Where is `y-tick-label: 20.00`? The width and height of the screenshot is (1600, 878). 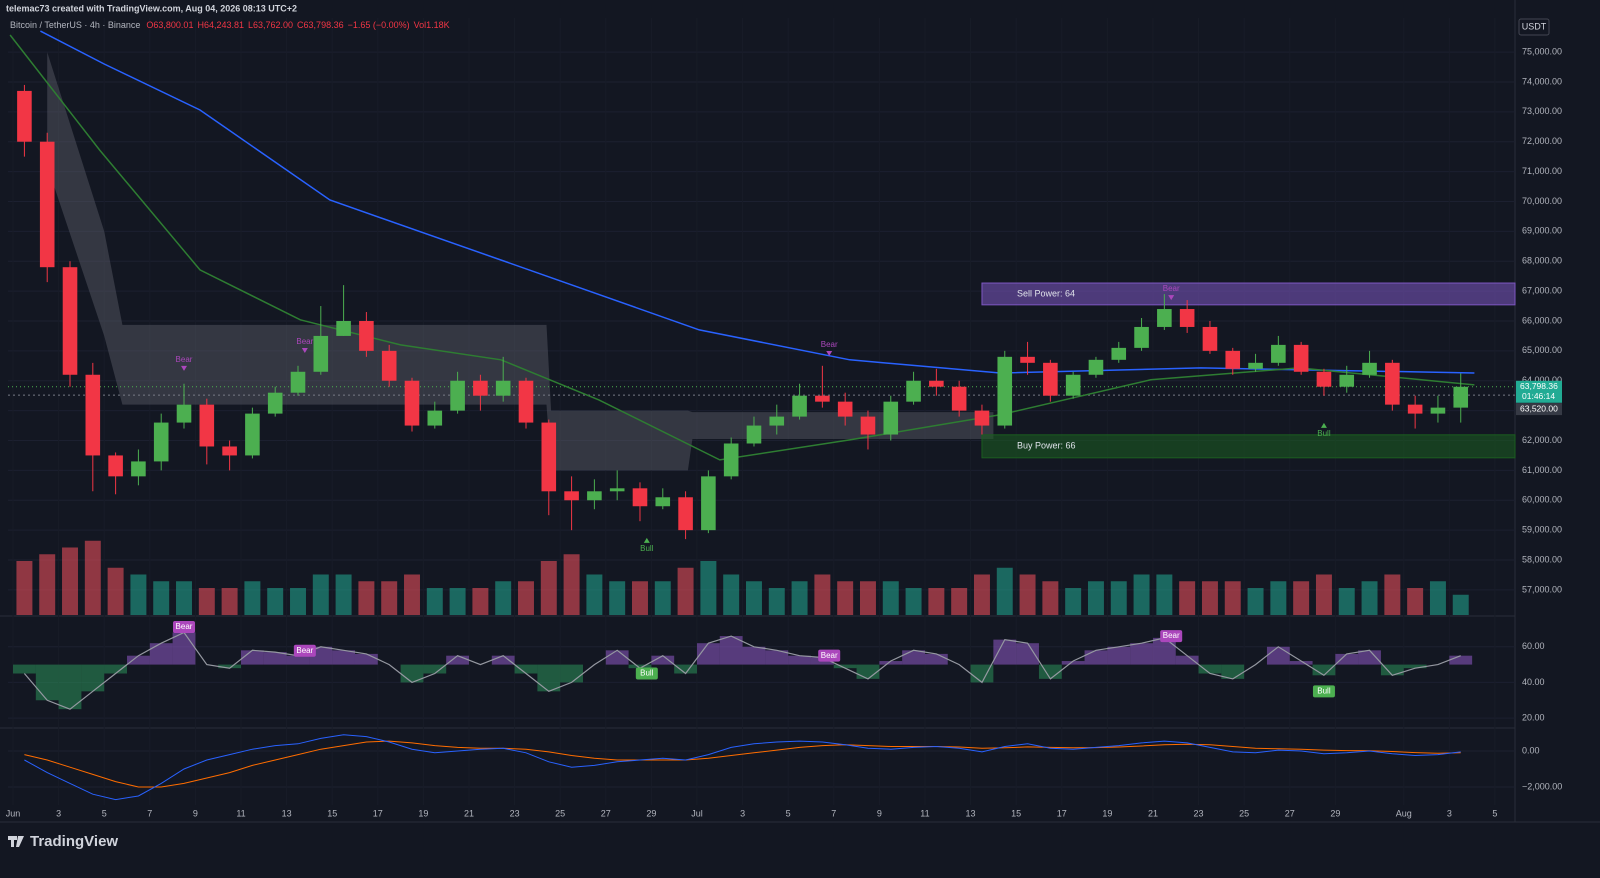
y-tick-label: 20.00 is located at coordinates (1533, 717).